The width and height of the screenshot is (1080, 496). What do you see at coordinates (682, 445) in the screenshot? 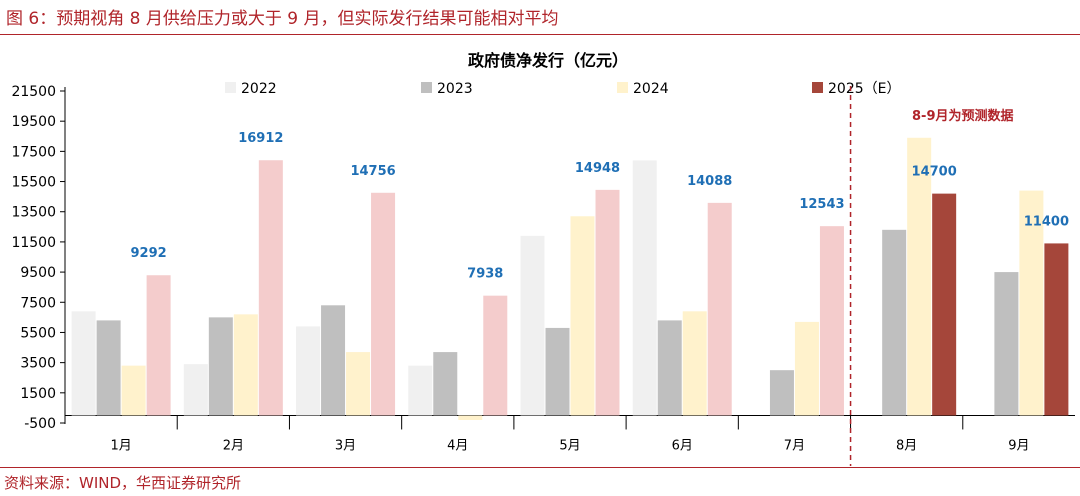
I see `x-tick-label: 6月` at bounding box center [682, 445].